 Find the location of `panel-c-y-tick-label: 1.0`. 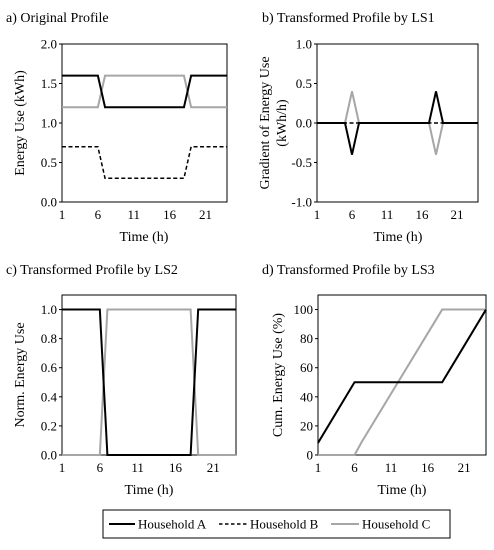

panel-c-y-tick-label: 1.0 is located at coordinates (49, 309).